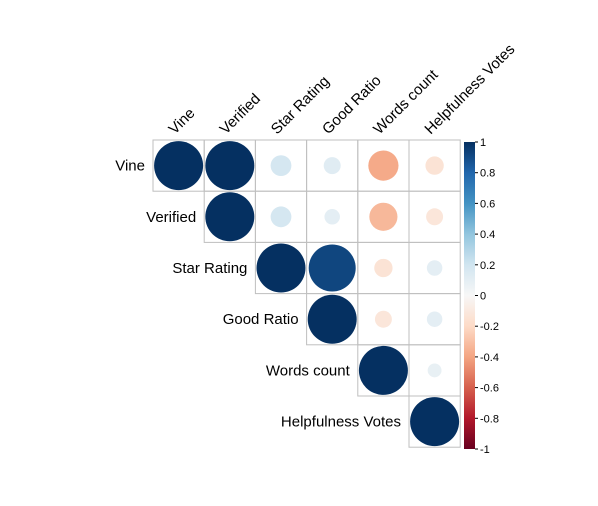 The height and width of the screenshot is (506, 598). Describe the element at coordinates (469, 295) in the screenshot. I see `colorbar` at that location.